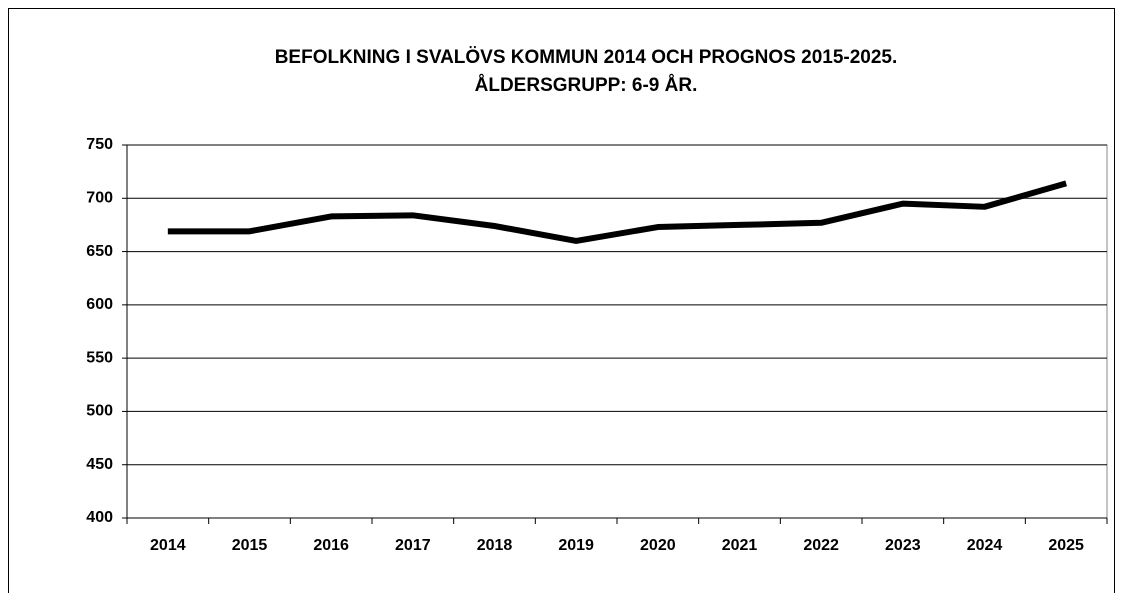  I want to click on x-tick-label: 2015, so click(250, 545).